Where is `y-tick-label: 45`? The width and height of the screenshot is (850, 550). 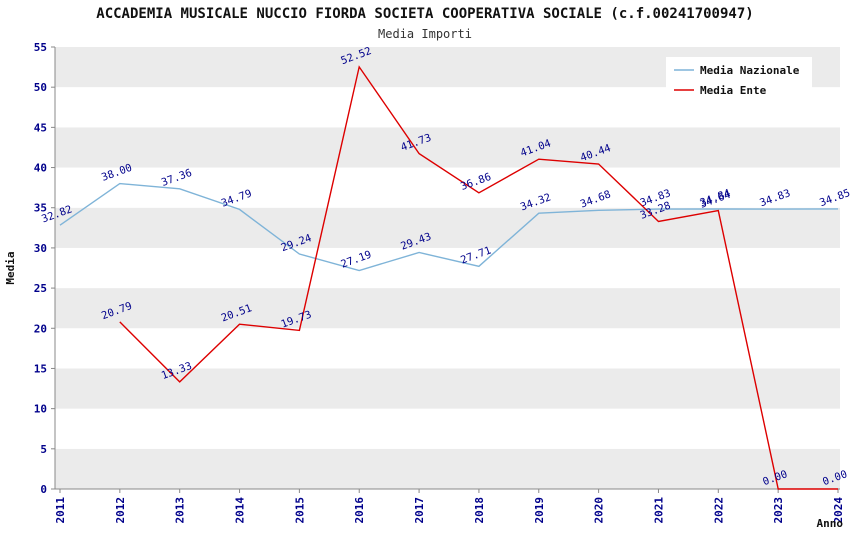 y-tick-label: 45 is located at coordinates (40, 127).